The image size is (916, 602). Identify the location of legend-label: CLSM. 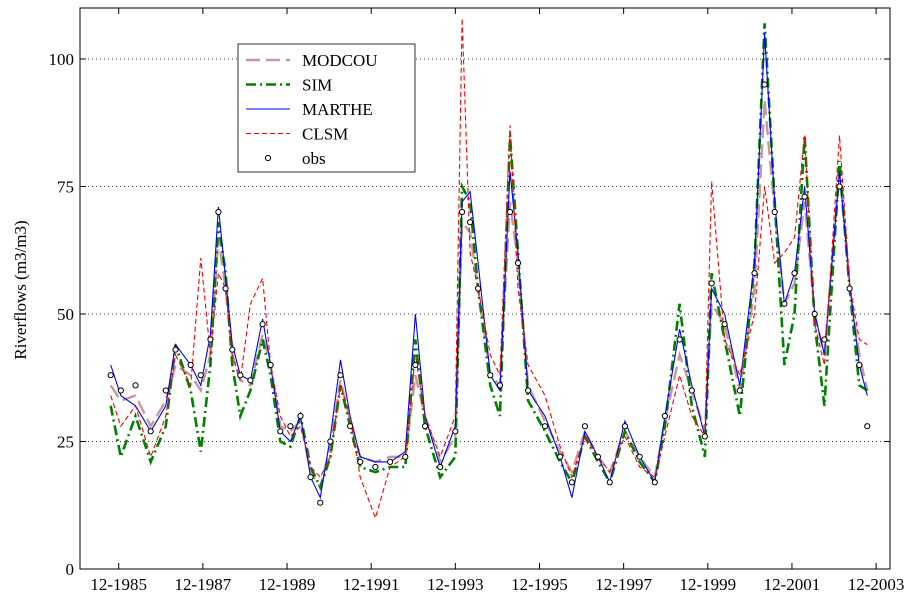
(325, 134).